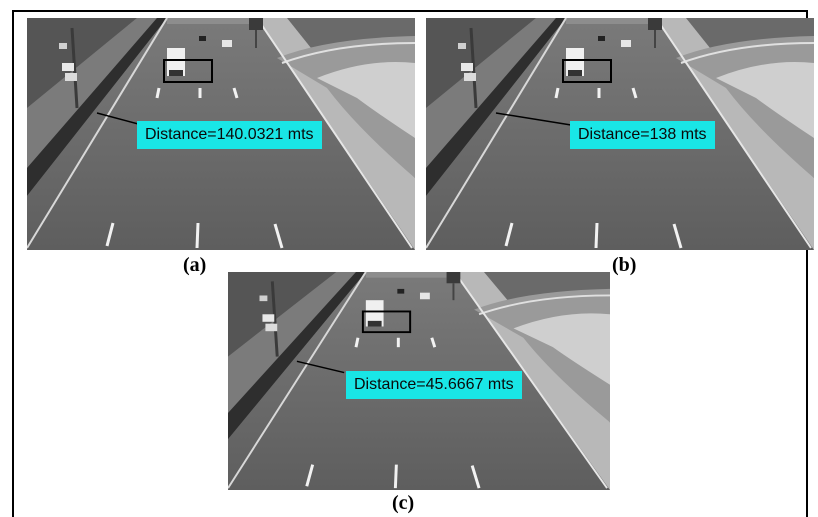  What do you see at coordinates (642, 135) in the screenshot?
I see `panel-b-distance-label: Distance=138 mts` at bounding box center [642, 135].